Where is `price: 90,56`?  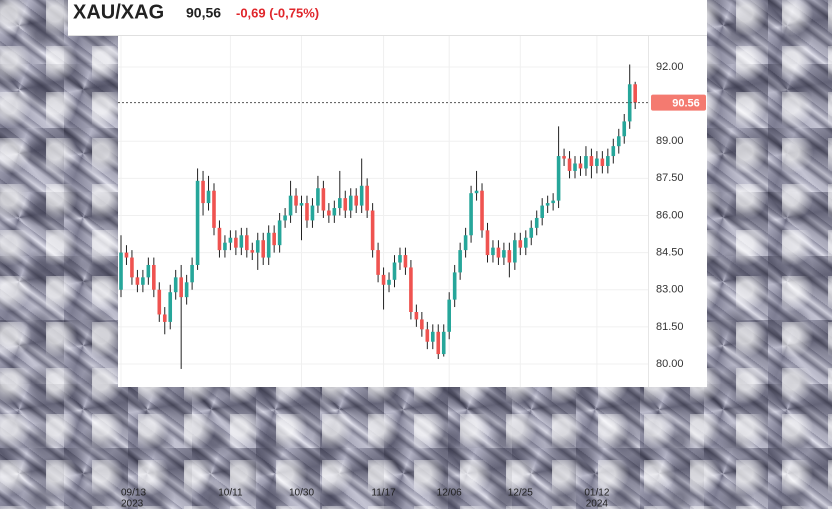 price: 90,56 is located at coordinates (203, 13).